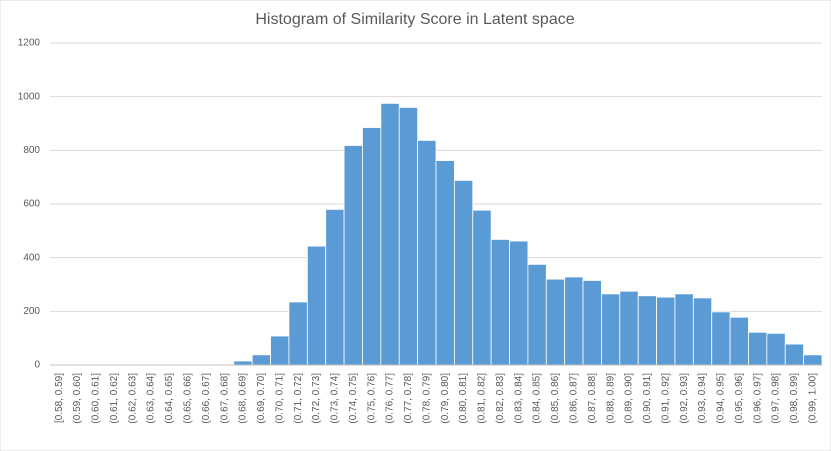 This screenshot has width=831, height=451. Describe the element at coordinates (371, 398) in the screenshot. I see `x-tick-label: (0.75, 0.76]` at that location.